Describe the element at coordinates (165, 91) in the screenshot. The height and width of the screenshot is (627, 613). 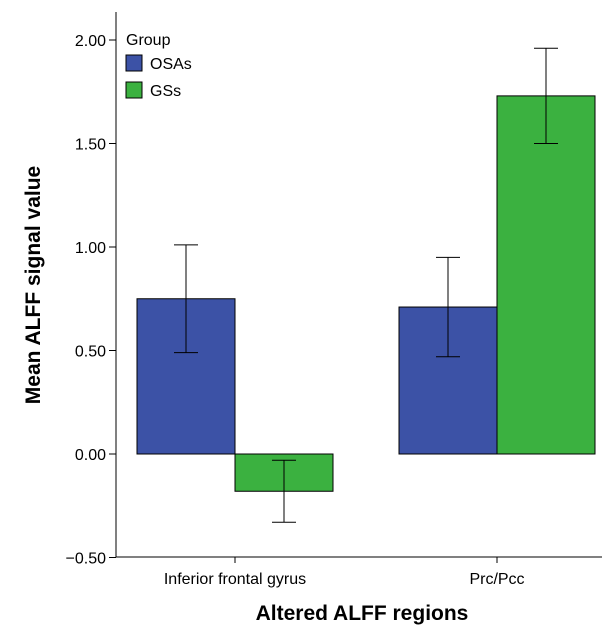
I see `legend-label-gss: GSs` at that location.